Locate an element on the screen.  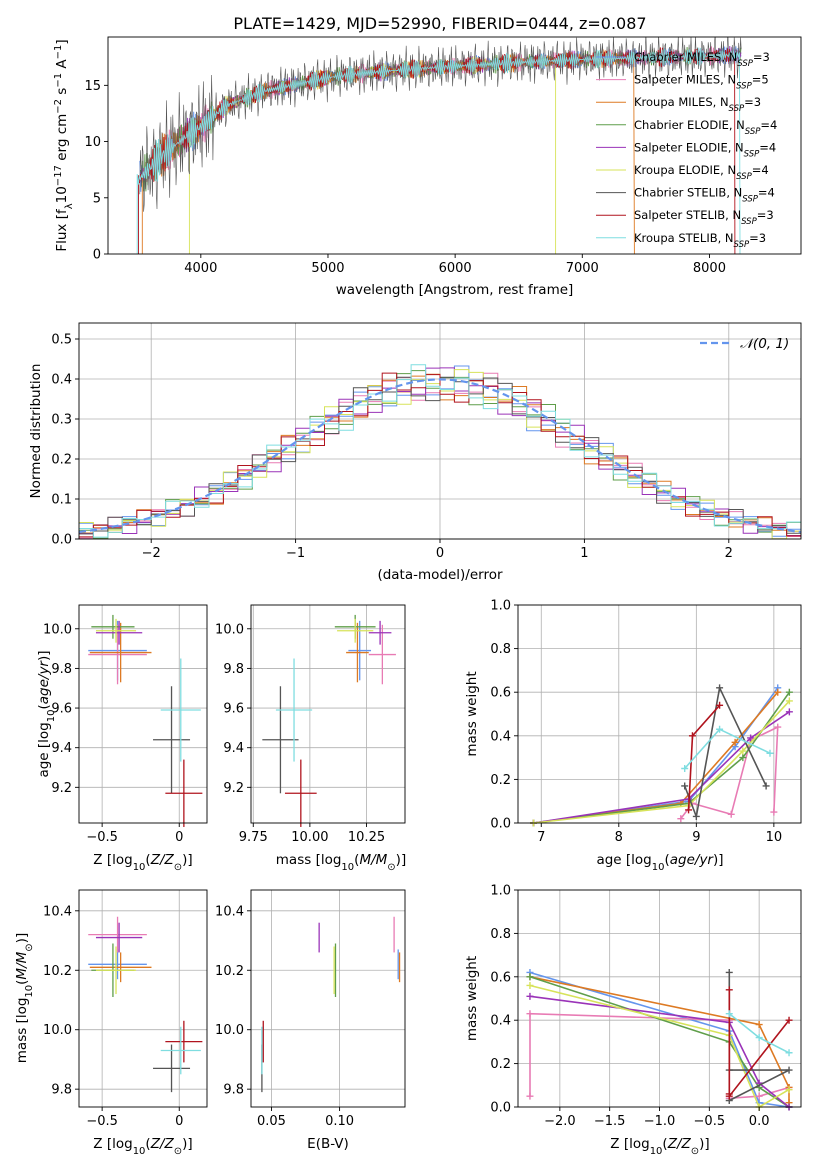
mass_vs_ebv-xtick-label: 0.05 is located at coordinates (271, 1121).